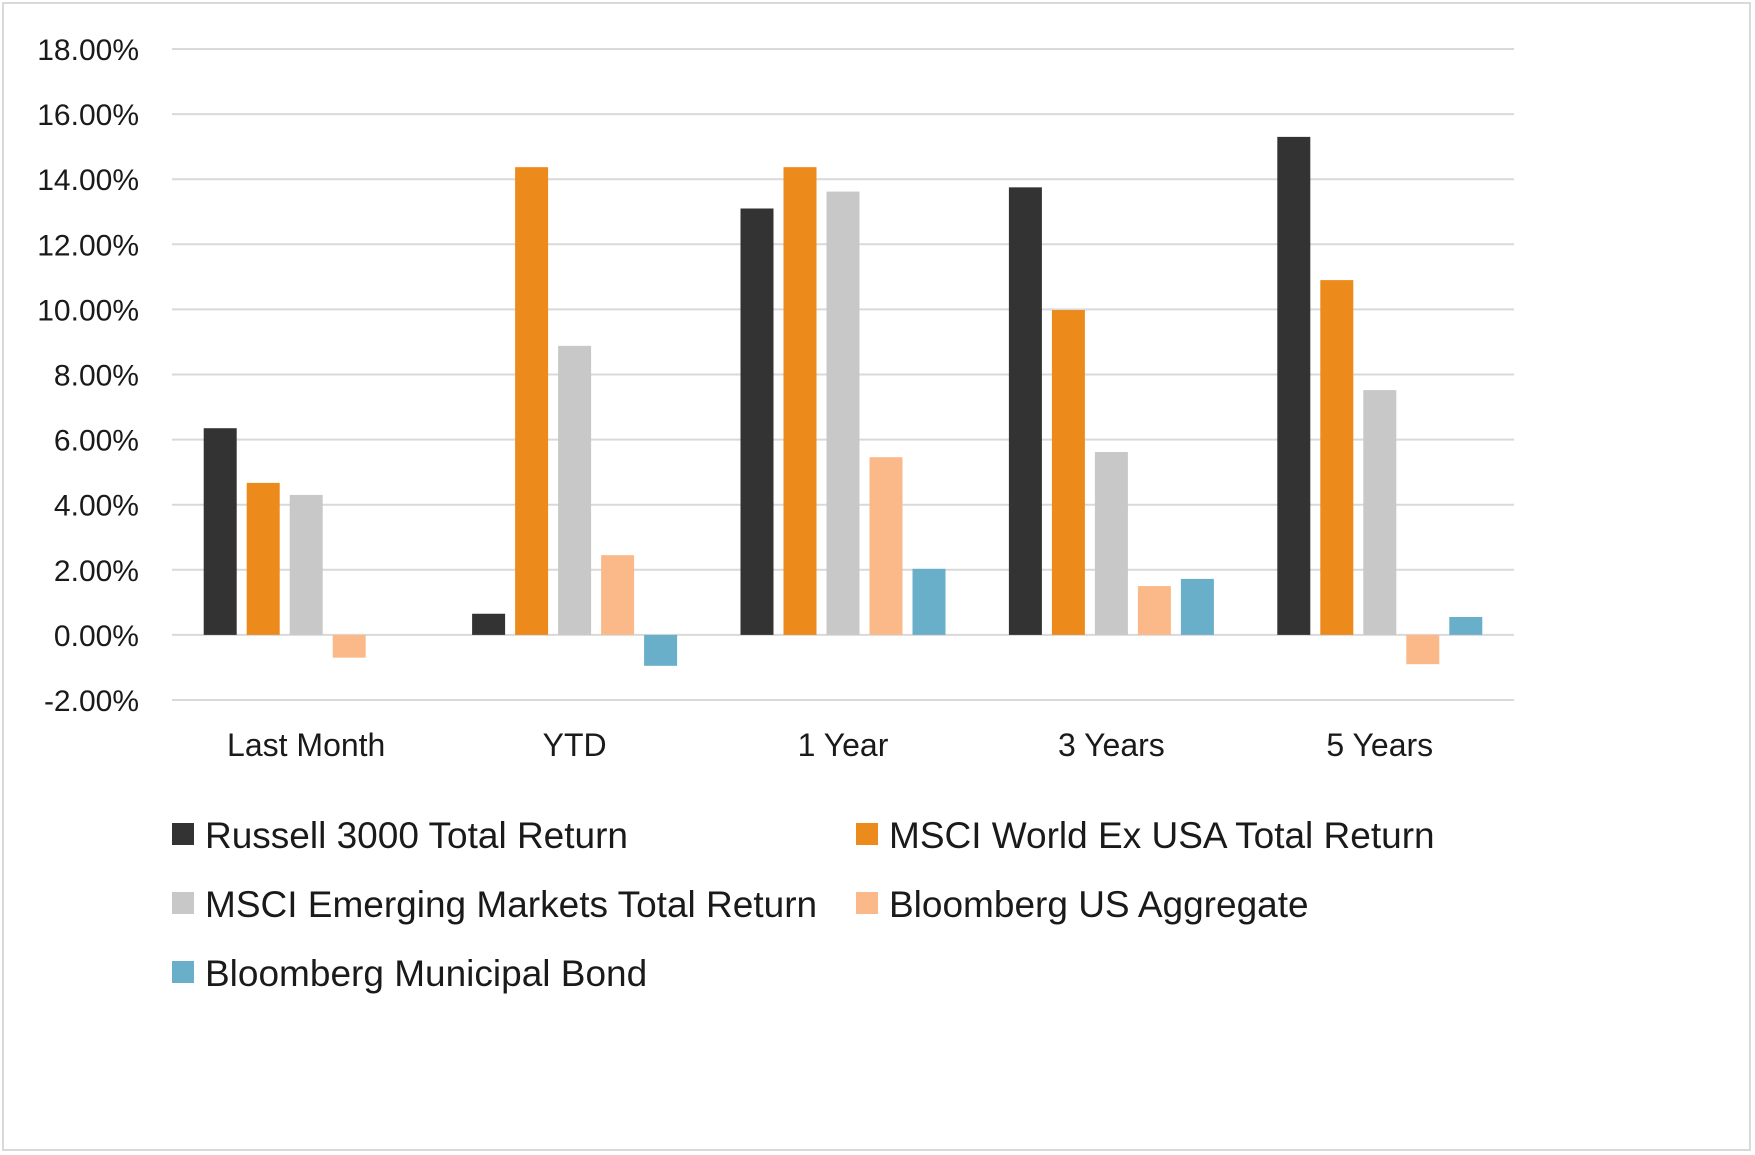  What do you see at coordinates (88, 50) in the screenshot?
I see `y-tick-label: 18.00%` at bounding box center [88, 50].